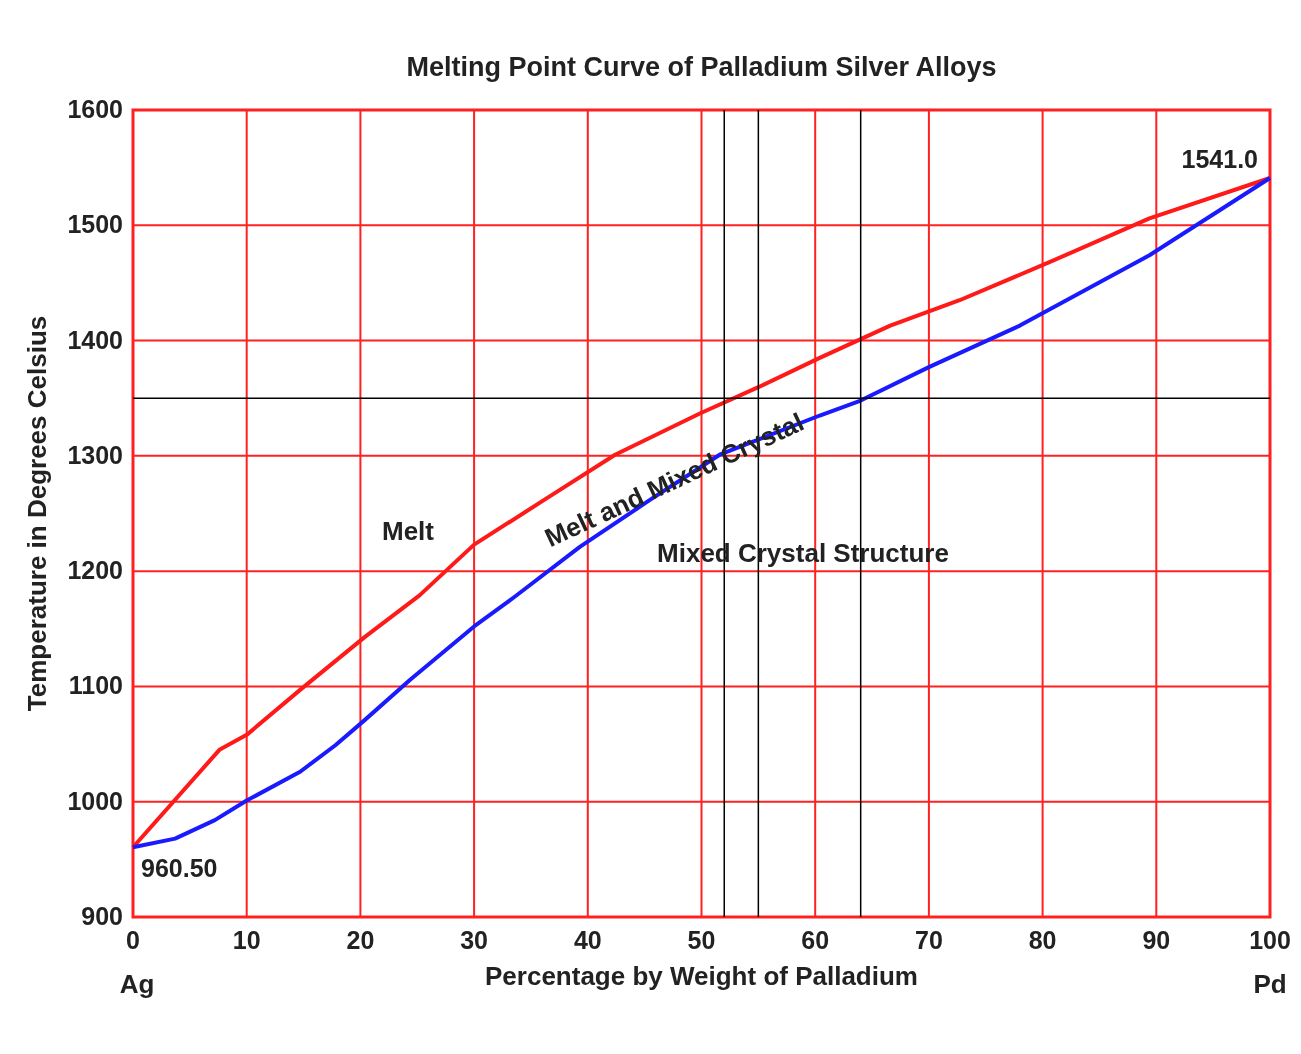 Image resolution: width=1301 pixels, height=1054 pixels. I want to click on x-tick-label: 50, so click(701, 940).